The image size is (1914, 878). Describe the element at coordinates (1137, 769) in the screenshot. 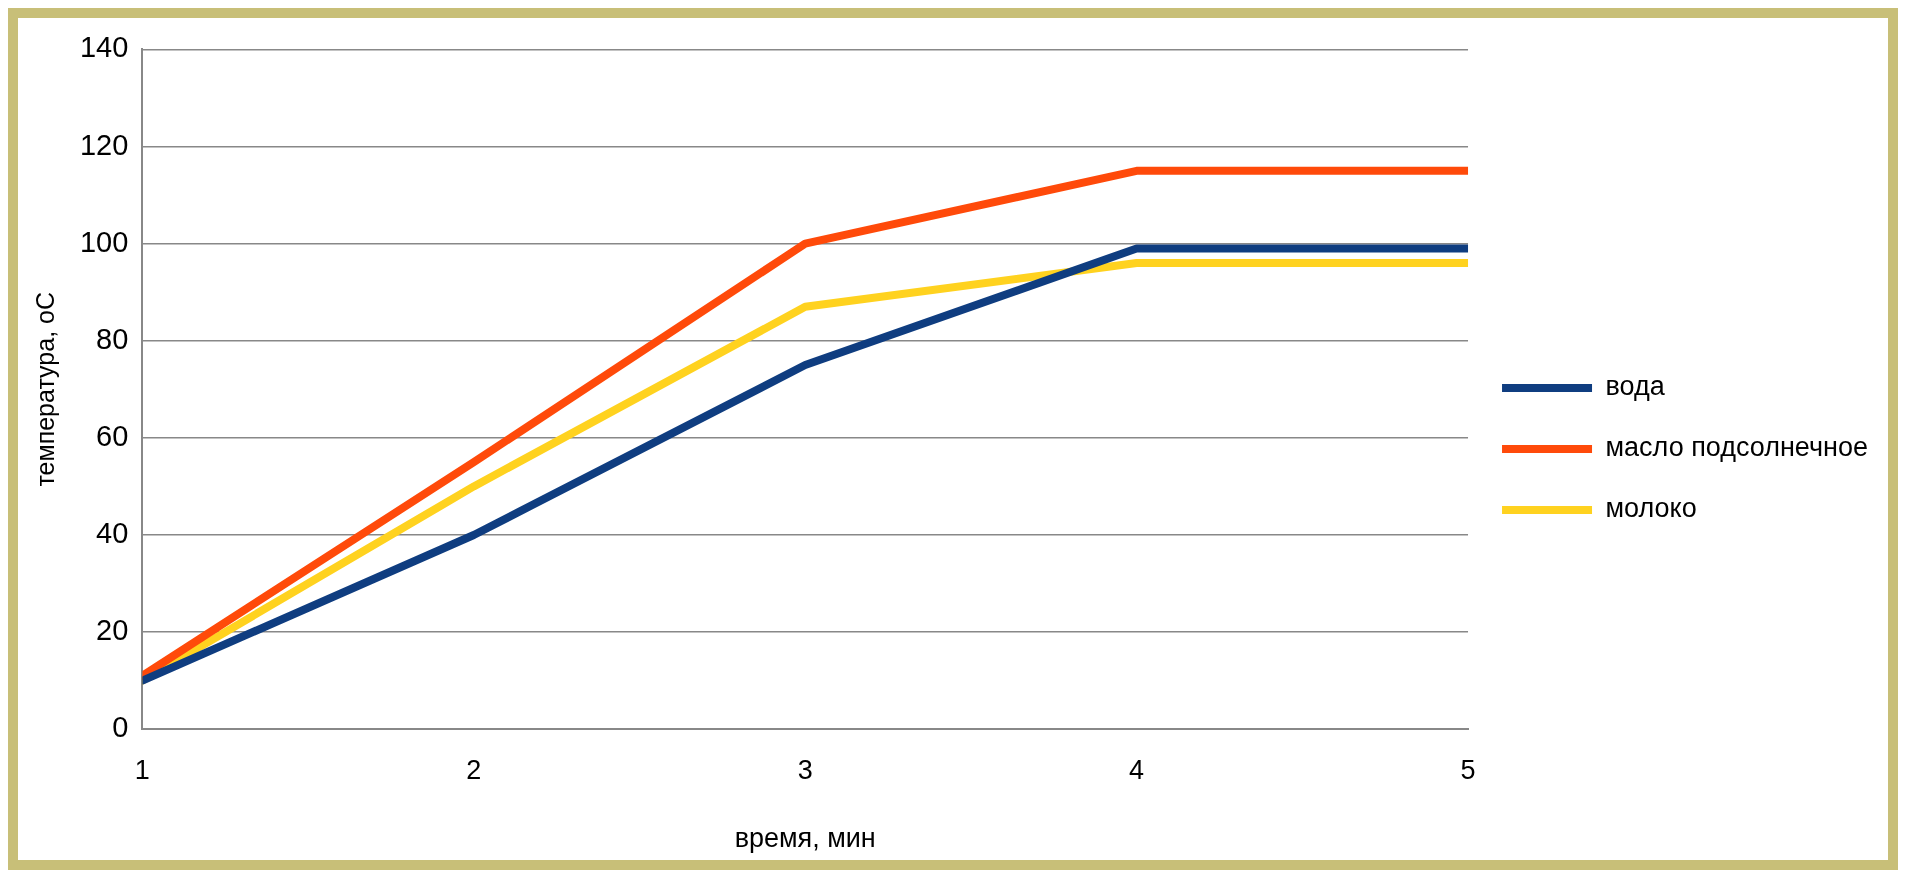

I see `x-tick-label: 4` at that location.